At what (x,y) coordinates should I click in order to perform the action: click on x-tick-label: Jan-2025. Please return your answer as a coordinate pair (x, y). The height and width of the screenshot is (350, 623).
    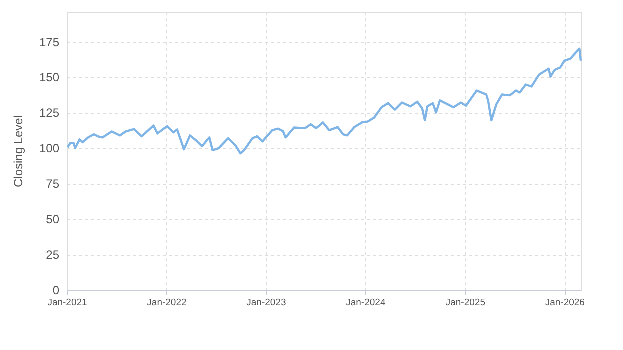
    Looking at the image, I should click on (466, 303).